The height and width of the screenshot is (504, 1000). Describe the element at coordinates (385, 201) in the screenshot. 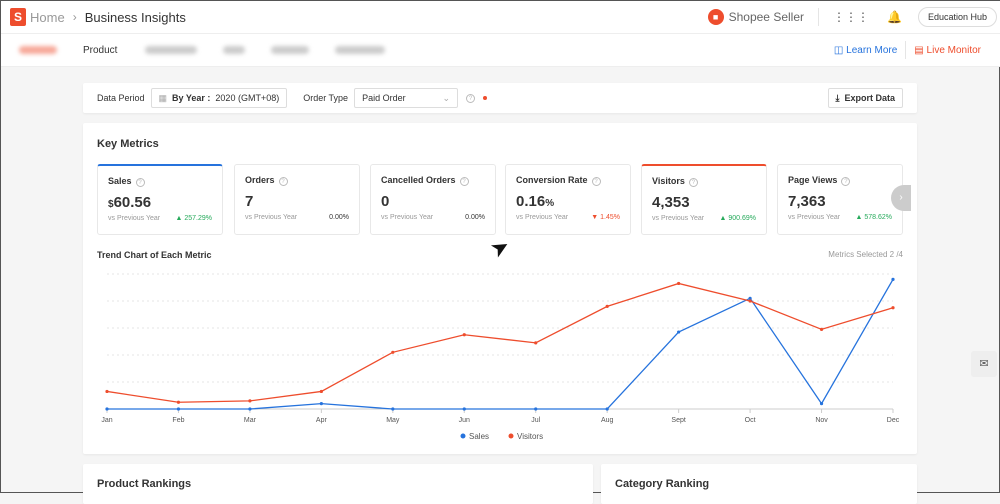

I see `metric-number: 0` at that location.